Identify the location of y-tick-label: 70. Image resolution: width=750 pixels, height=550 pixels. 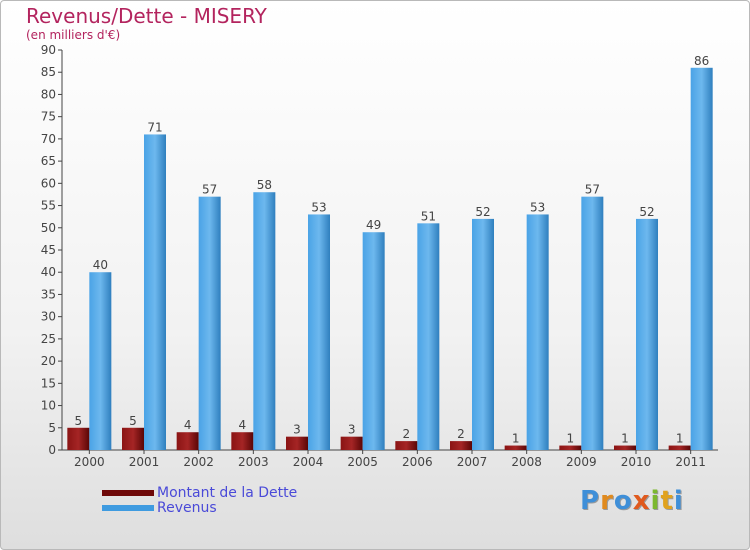
(48, 139).